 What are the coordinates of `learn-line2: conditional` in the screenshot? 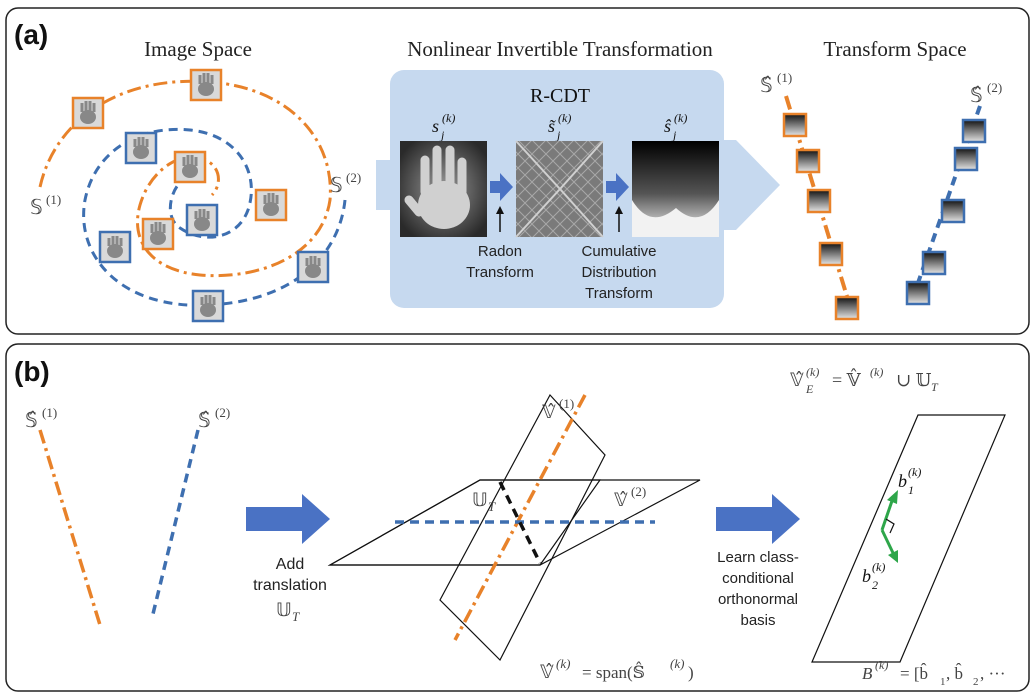 It's located at (758, 578).